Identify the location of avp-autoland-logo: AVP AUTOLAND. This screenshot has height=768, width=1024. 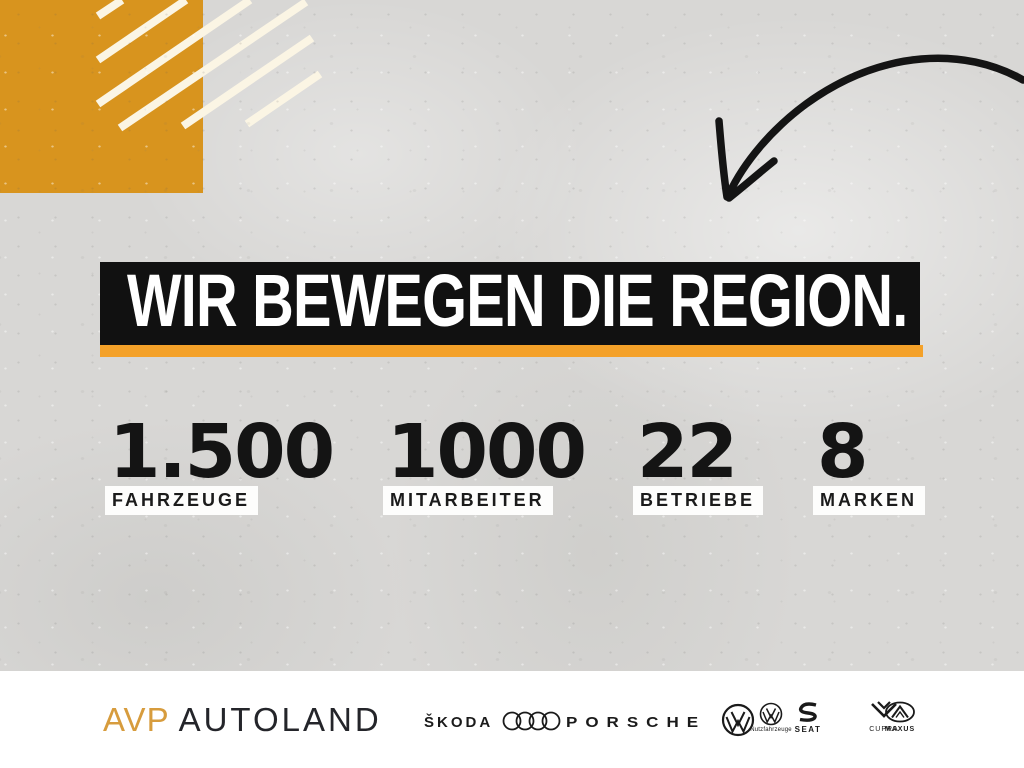
(242, 719).